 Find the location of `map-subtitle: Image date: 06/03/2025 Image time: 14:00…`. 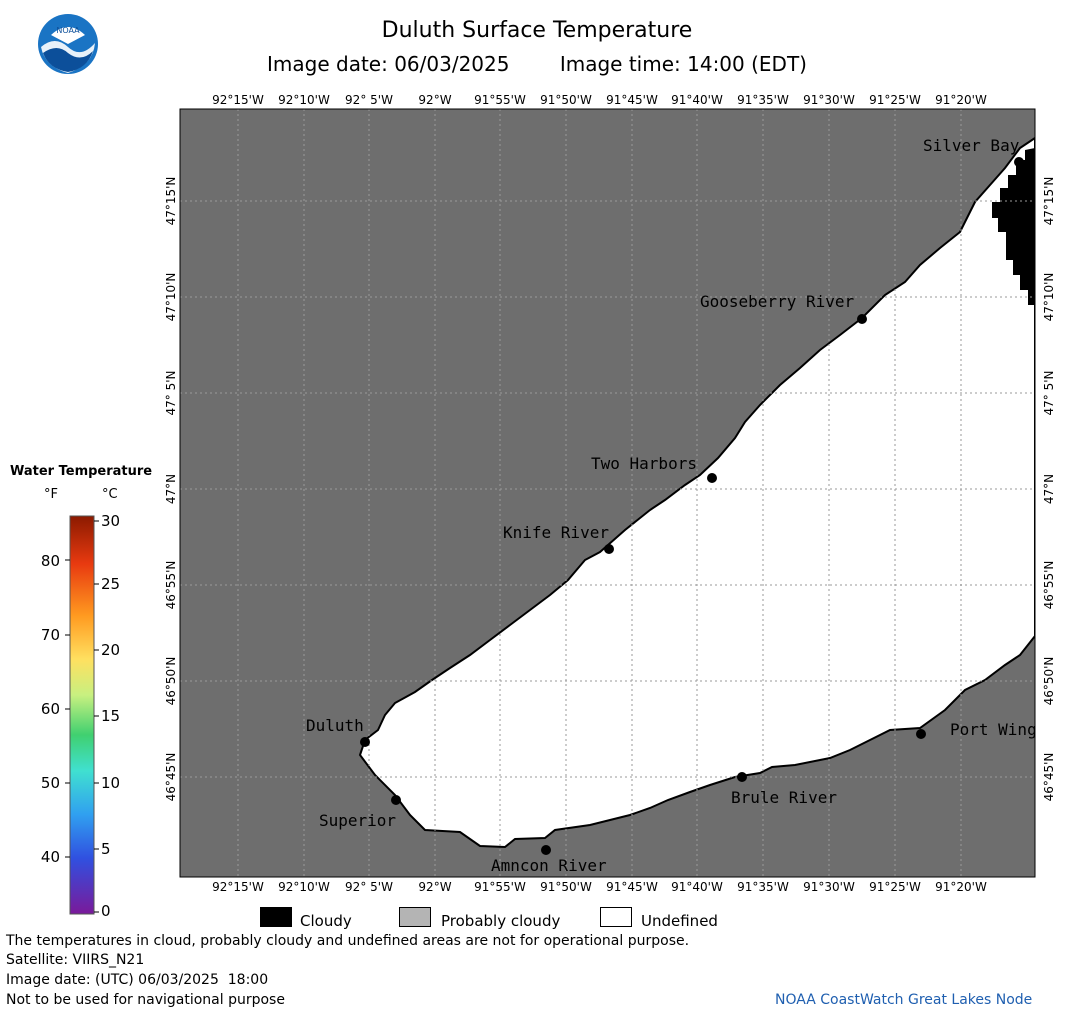

map-subtitle: Image date: 06/03/2025 Image time: 14:00… is located at coordinates (537, 64).